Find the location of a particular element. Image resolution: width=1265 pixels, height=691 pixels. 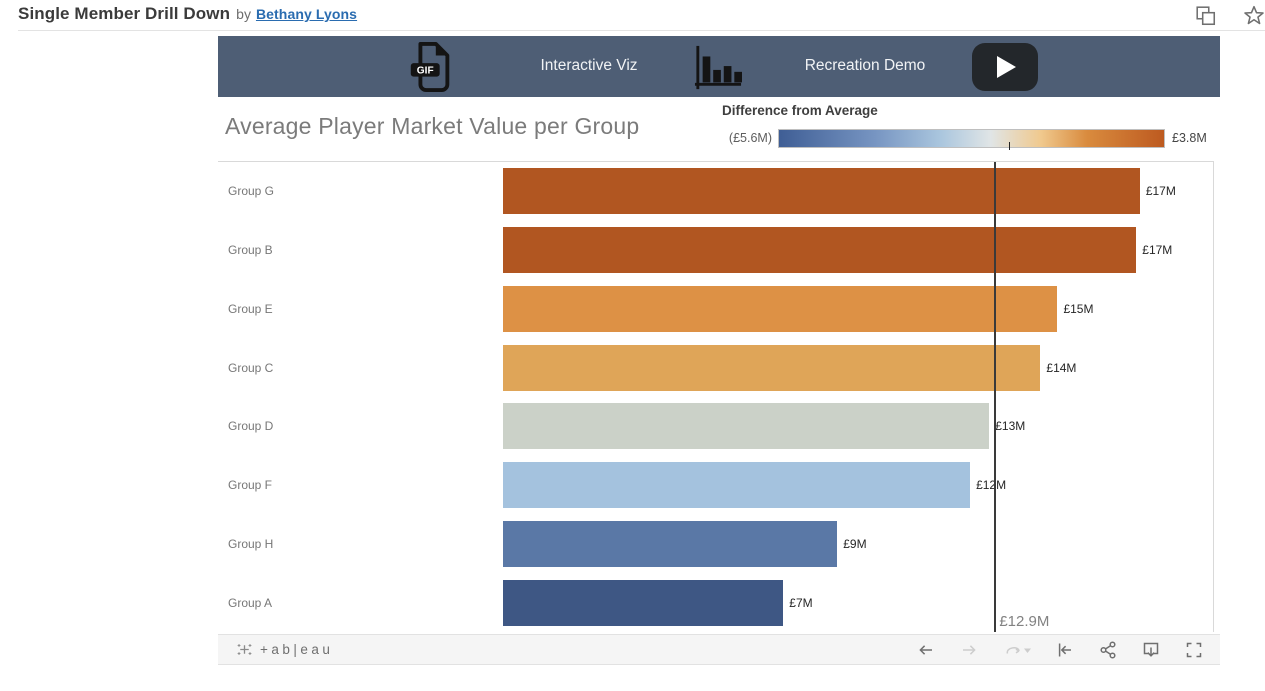

banner-label-recreation-demo: Recreation Demo is located at coordinates (865, 65).